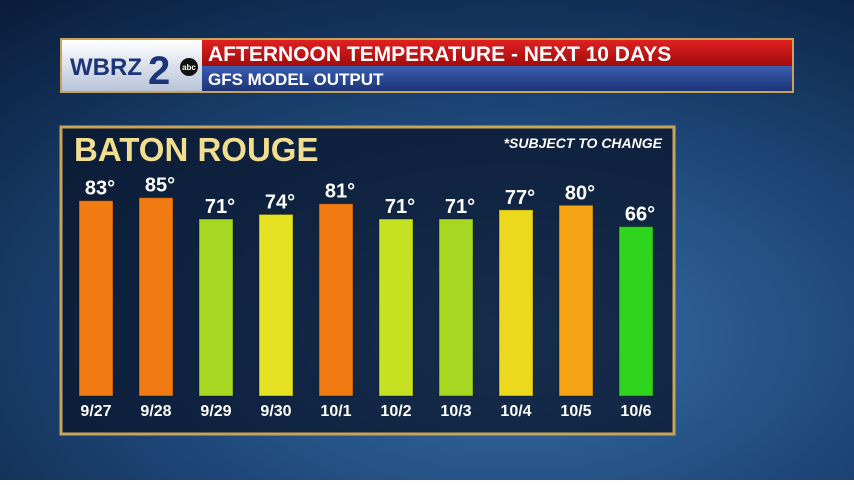 The image size is (854, 485). I want to click on x-tick-label: 10/4, so click(515, 411).